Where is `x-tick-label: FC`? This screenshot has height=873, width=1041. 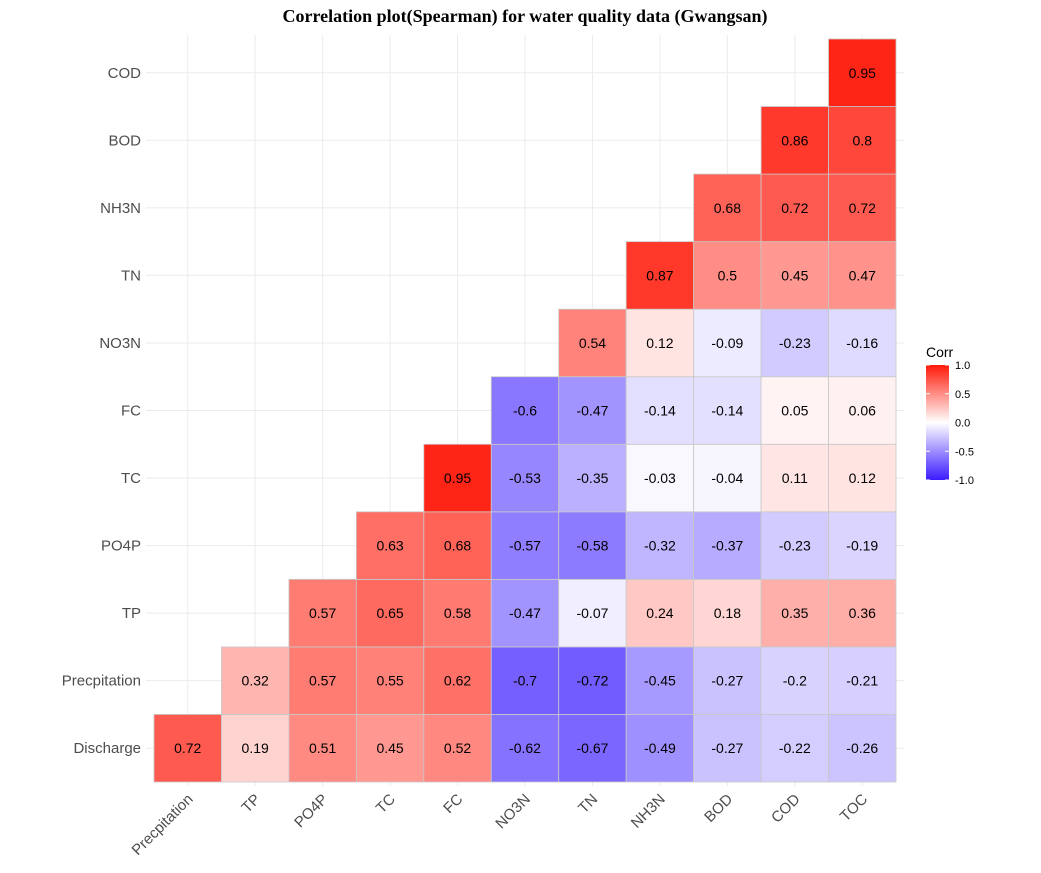 x-tick-label: FC is located at coordinates (453, 804).